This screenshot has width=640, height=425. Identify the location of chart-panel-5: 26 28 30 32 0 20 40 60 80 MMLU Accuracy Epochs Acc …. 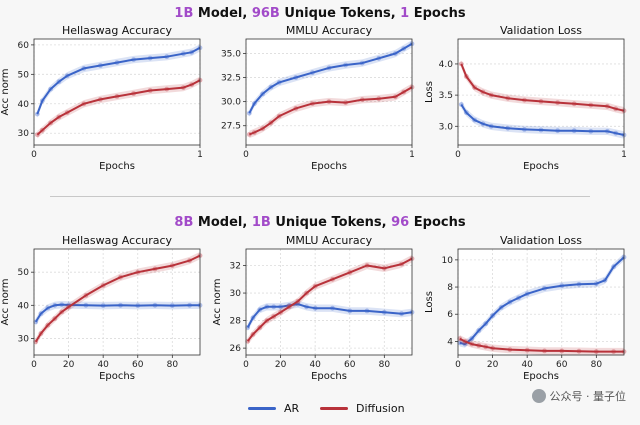
(313, 308).